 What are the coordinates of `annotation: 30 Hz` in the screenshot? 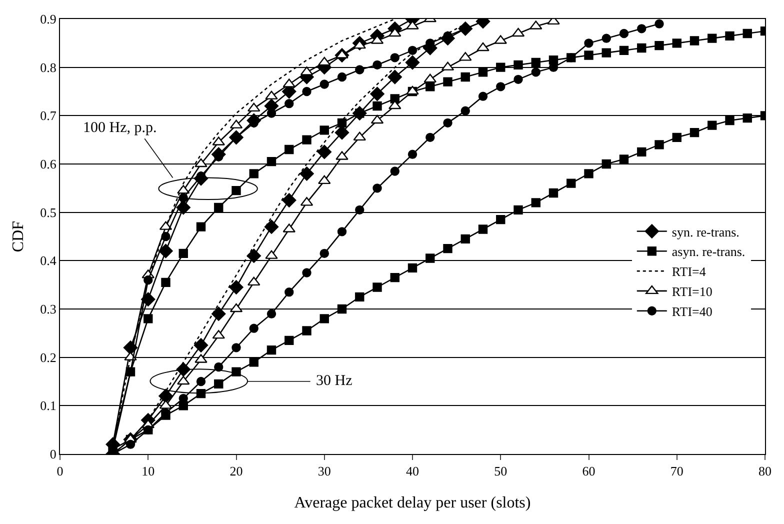 It's located at (334, 381).